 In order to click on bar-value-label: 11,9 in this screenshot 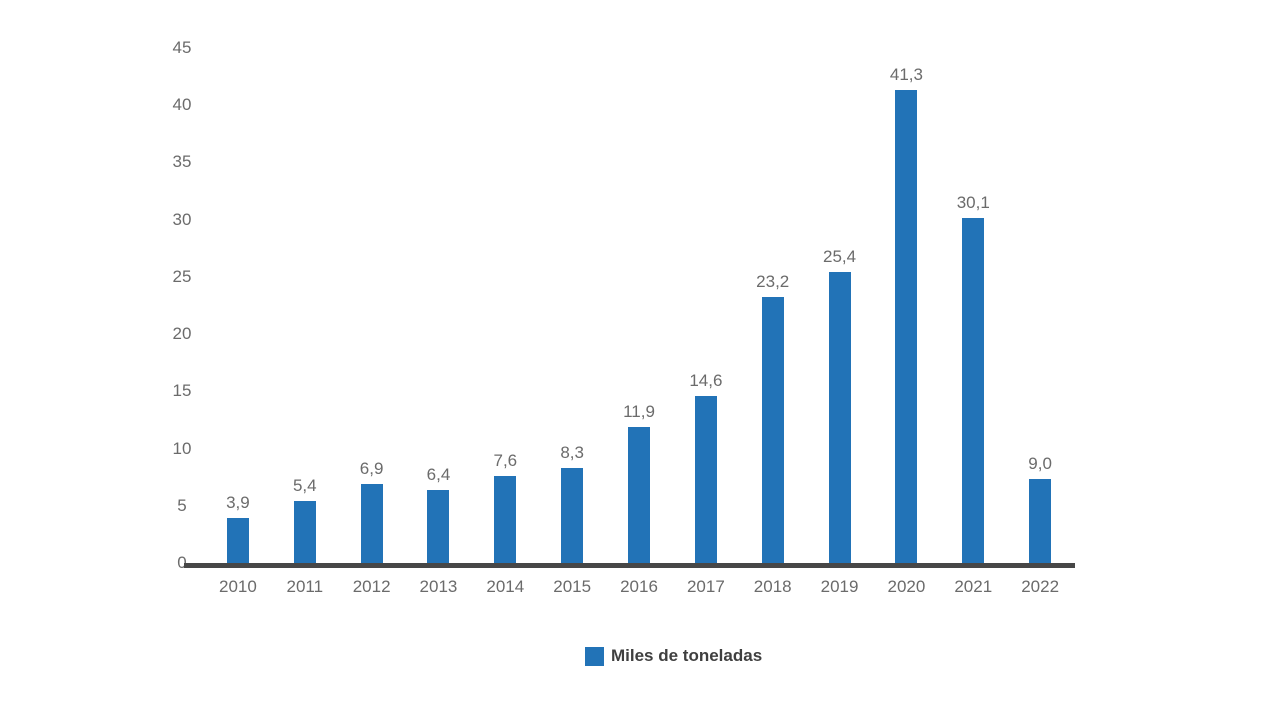, I will do `click(639, 411)`.